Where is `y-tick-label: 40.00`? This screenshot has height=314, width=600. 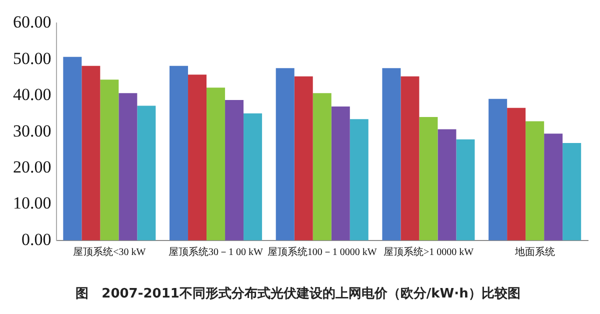
y-tick-label: 40.00 is located at coordinates (32, 94).